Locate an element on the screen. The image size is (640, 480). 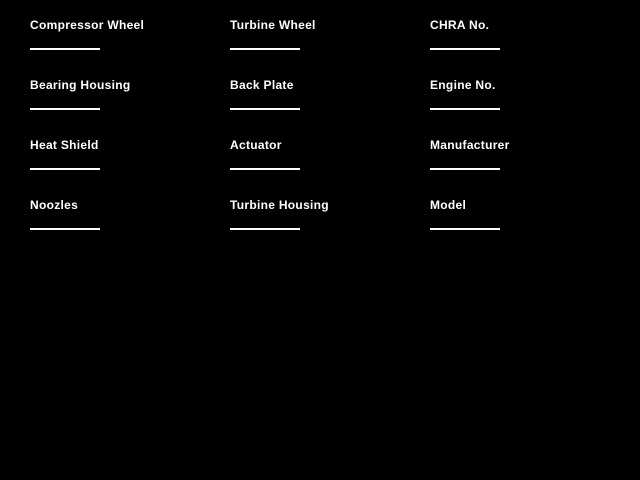
field-engine-no: Engine No. is located at coordinates (530, 109).